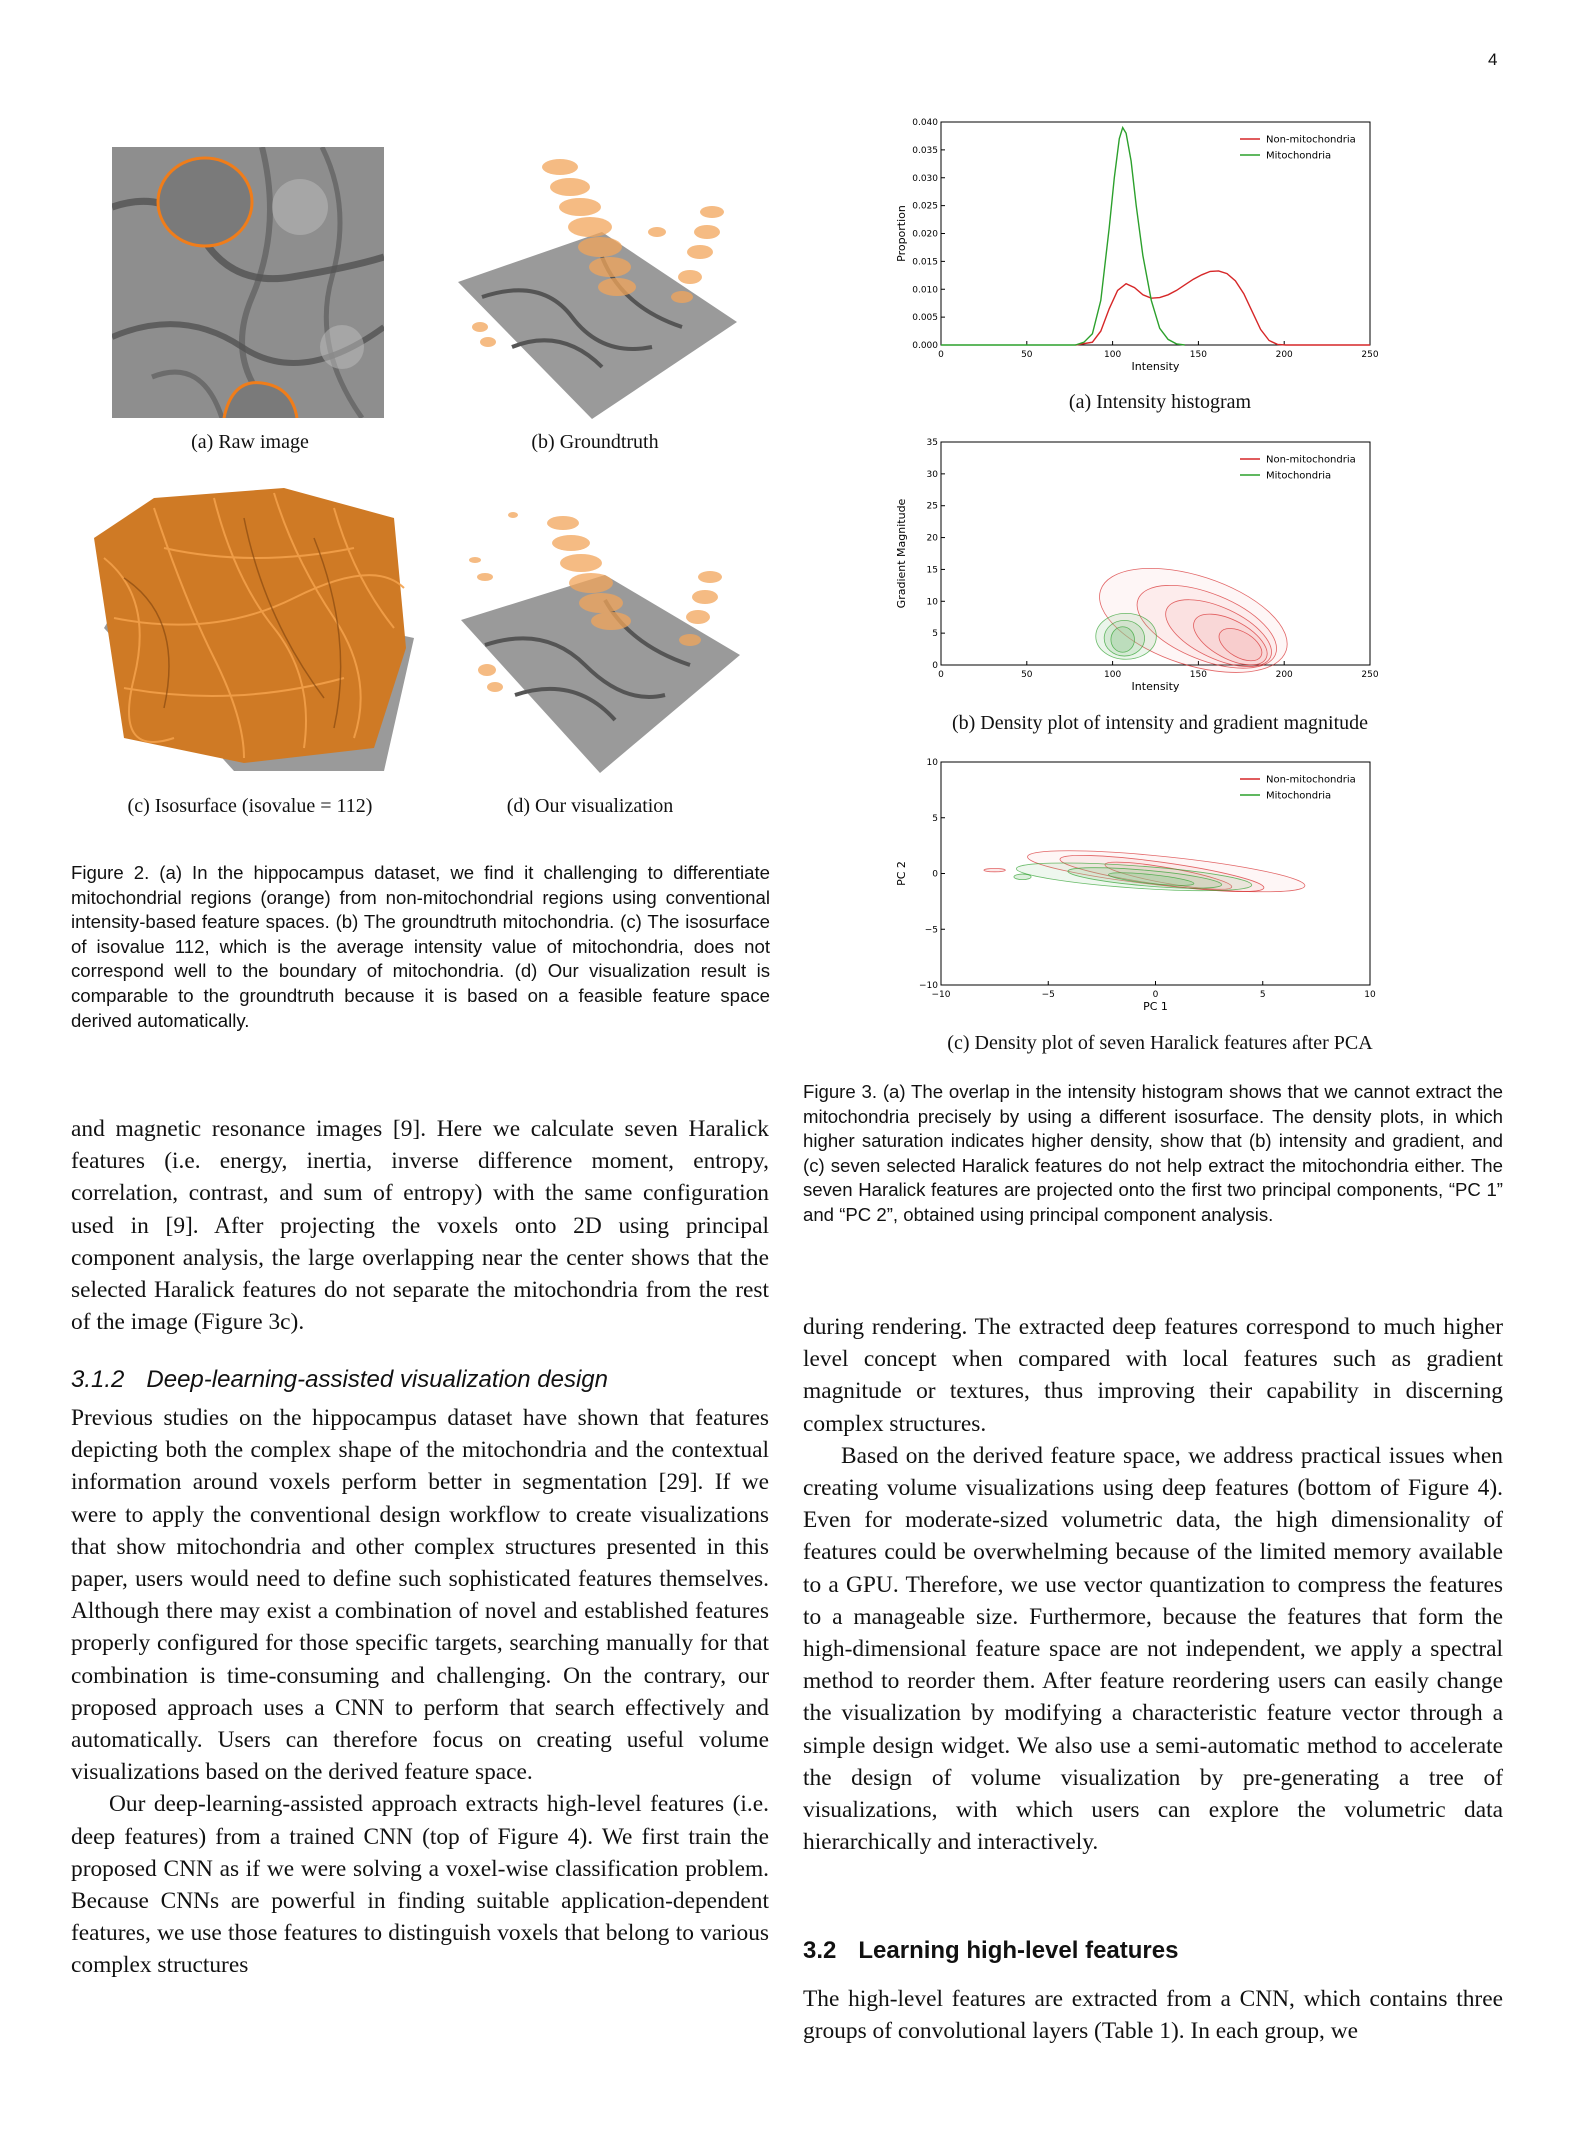  What do you see at coordinates (925, 262) in the screenshot?
I see `y-tick-label: 0.015` at bounding box center [925, 262].